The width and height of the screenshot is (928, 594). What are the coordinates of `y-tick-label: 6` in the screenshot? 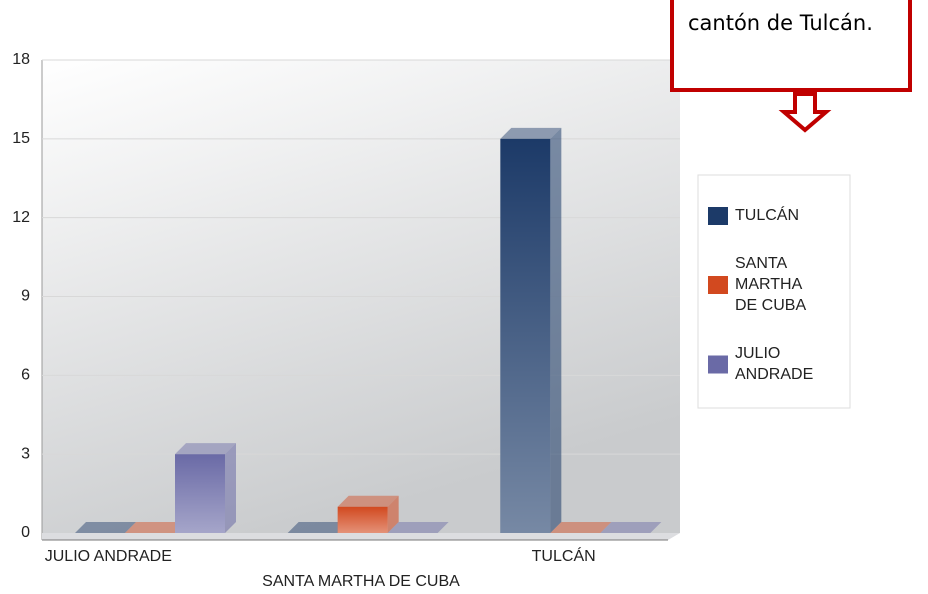 It's located at (25, 375).